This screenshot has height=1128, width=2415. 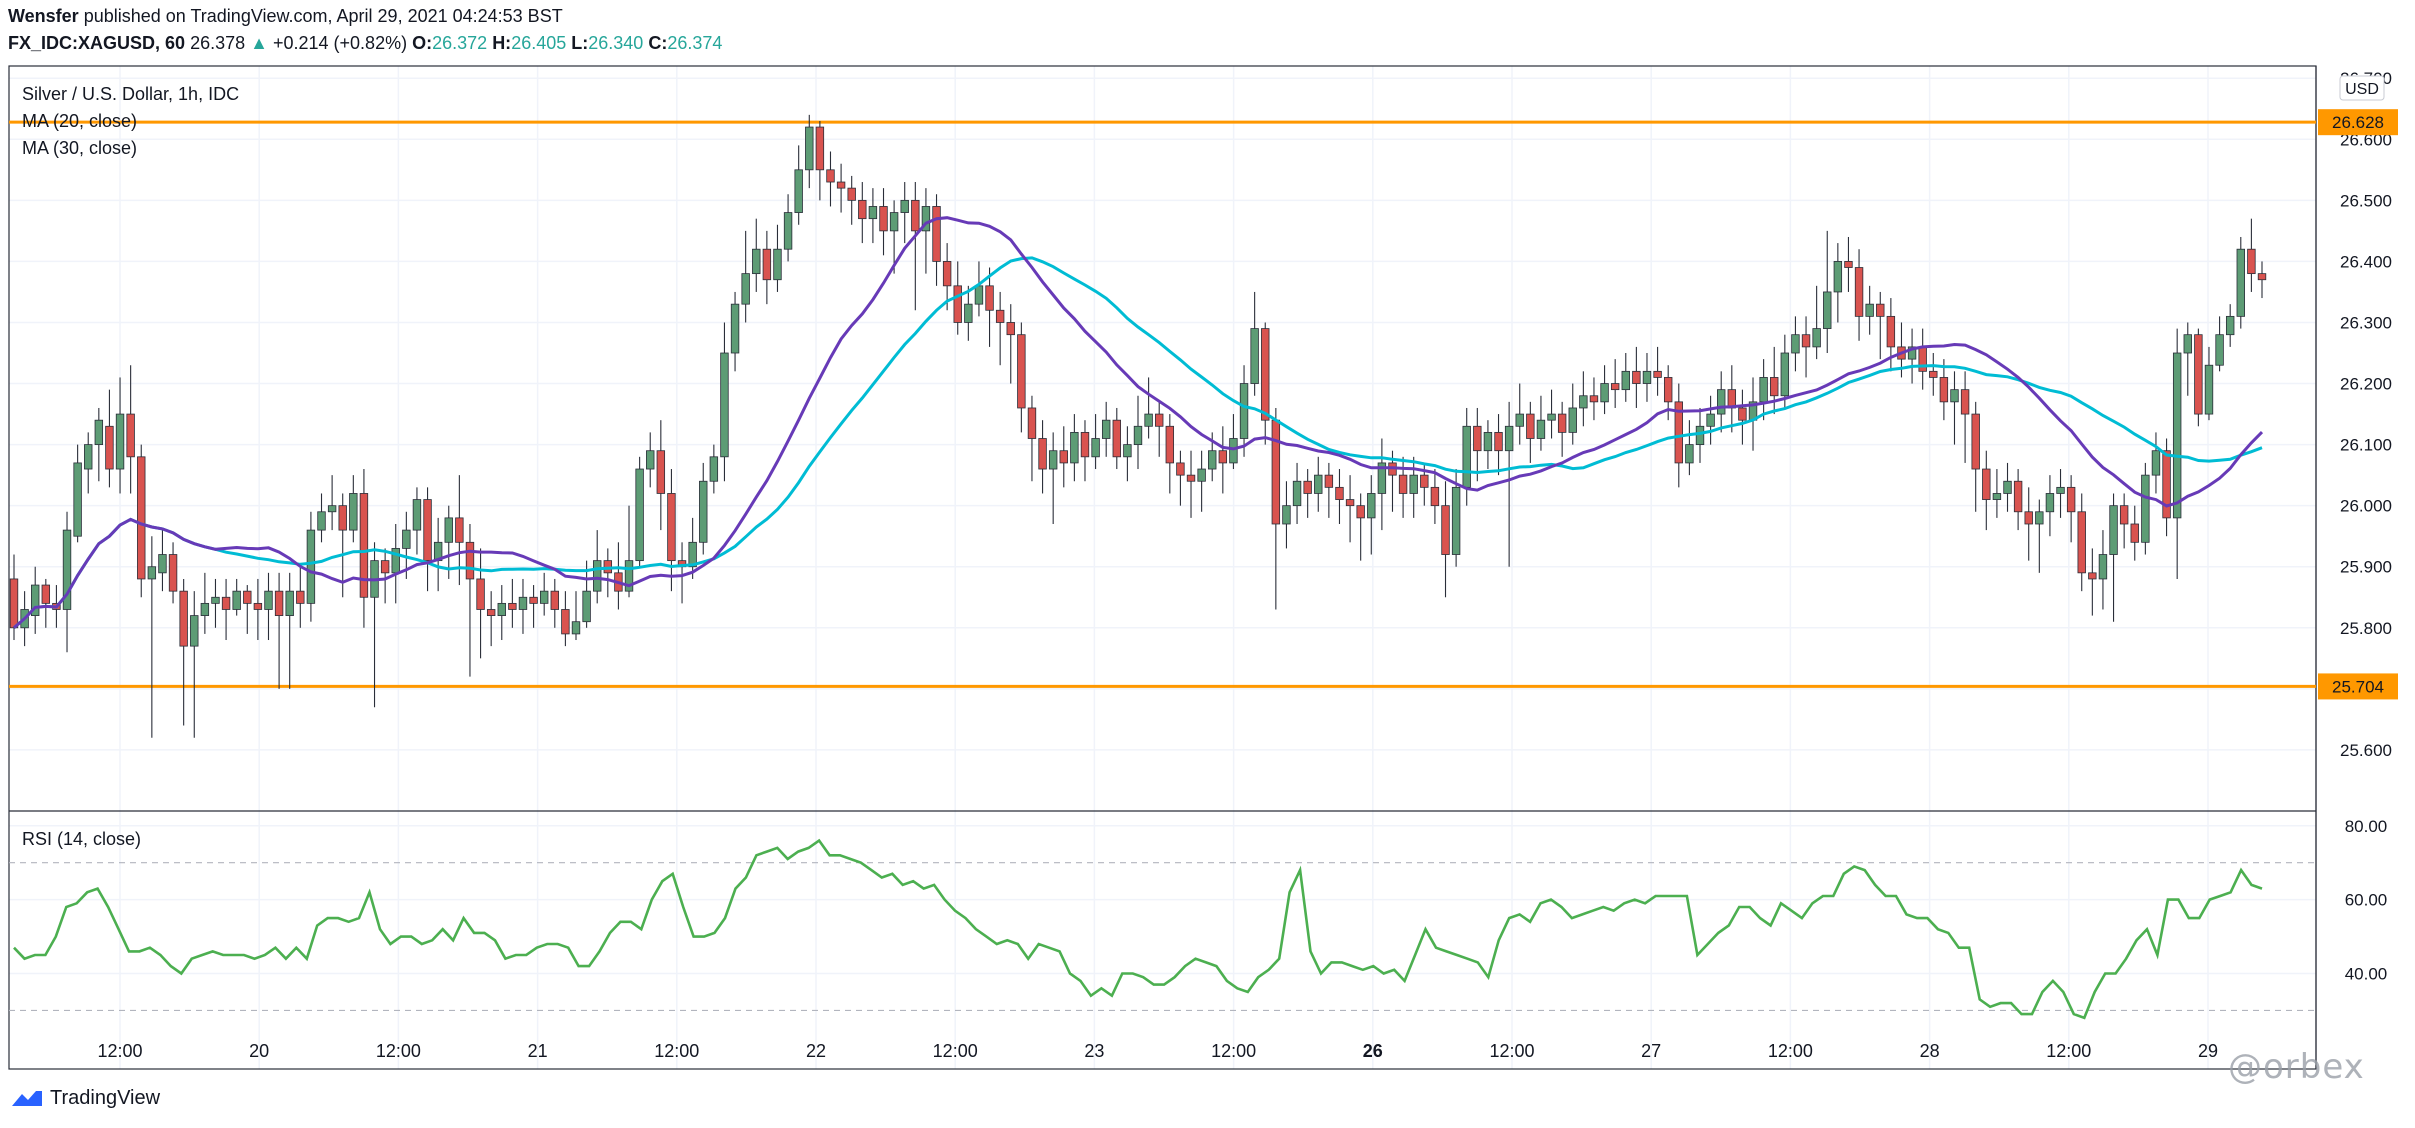 I want to click on ma20-legend: MA (20, close), so click(x=79, y=121).